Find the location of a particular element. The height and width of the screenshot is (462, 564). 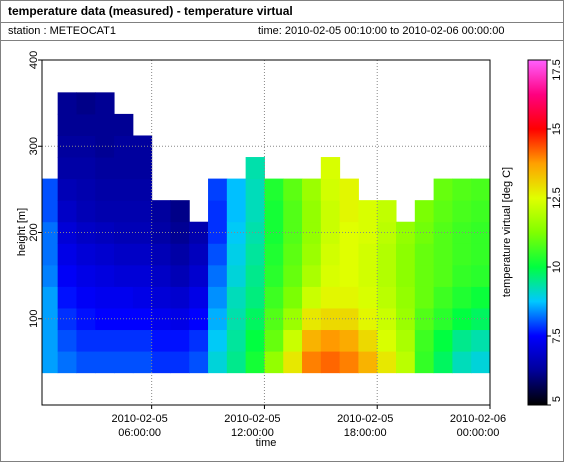

x-tick-label: 12:00:00 is located at coordinates (252, 433).